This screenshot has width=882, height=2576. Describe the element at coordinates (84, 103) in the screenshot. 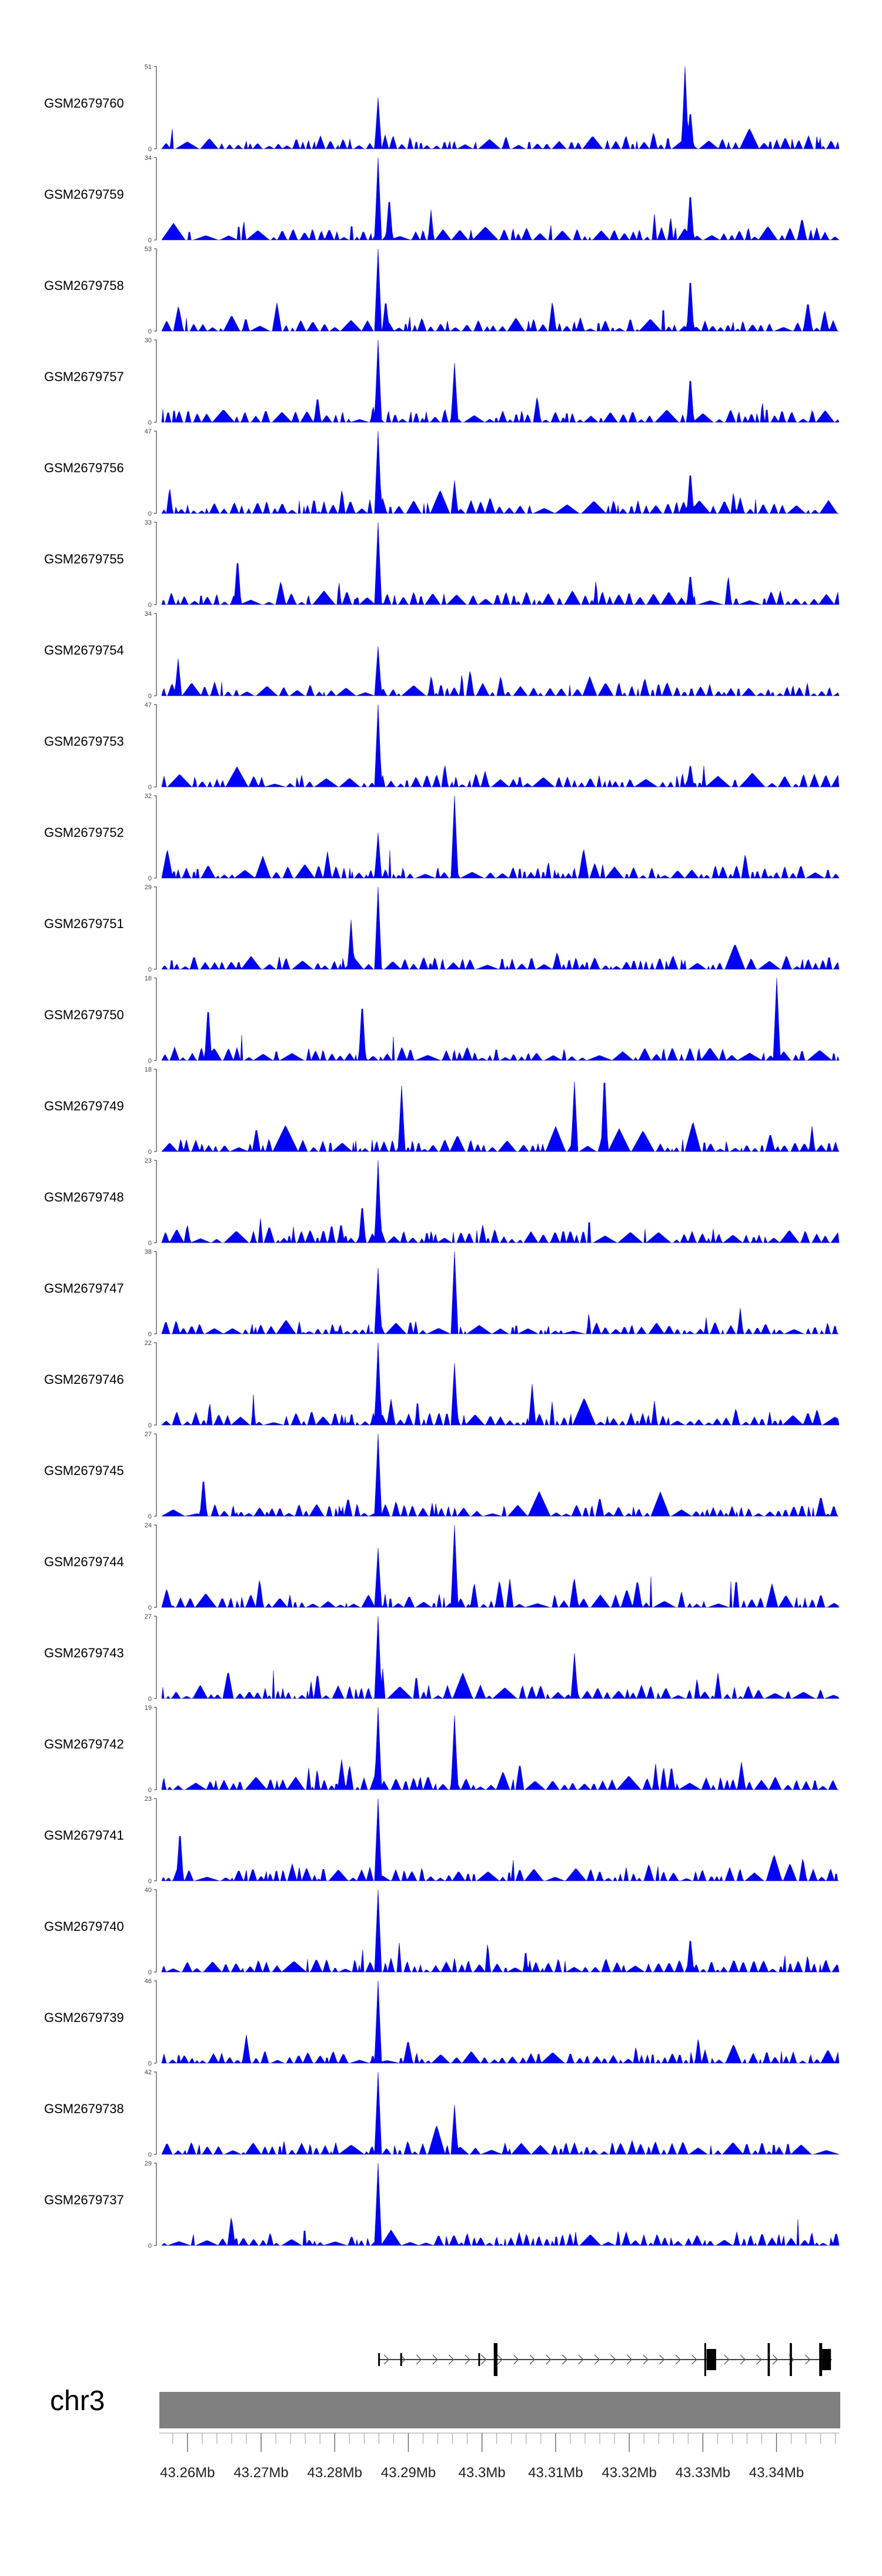

I see `track-sample-label: GSM2679760` at that location.